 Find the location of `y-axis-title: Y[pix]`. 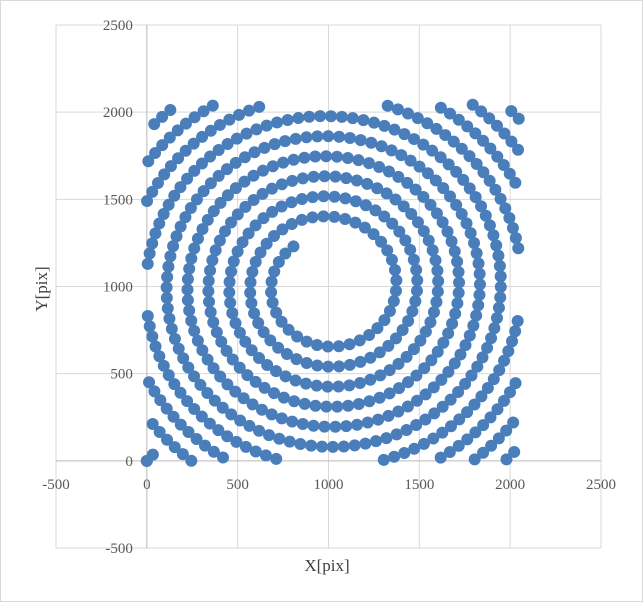

y-axis-title: Y[pix] is located at coordinates (41, 288).